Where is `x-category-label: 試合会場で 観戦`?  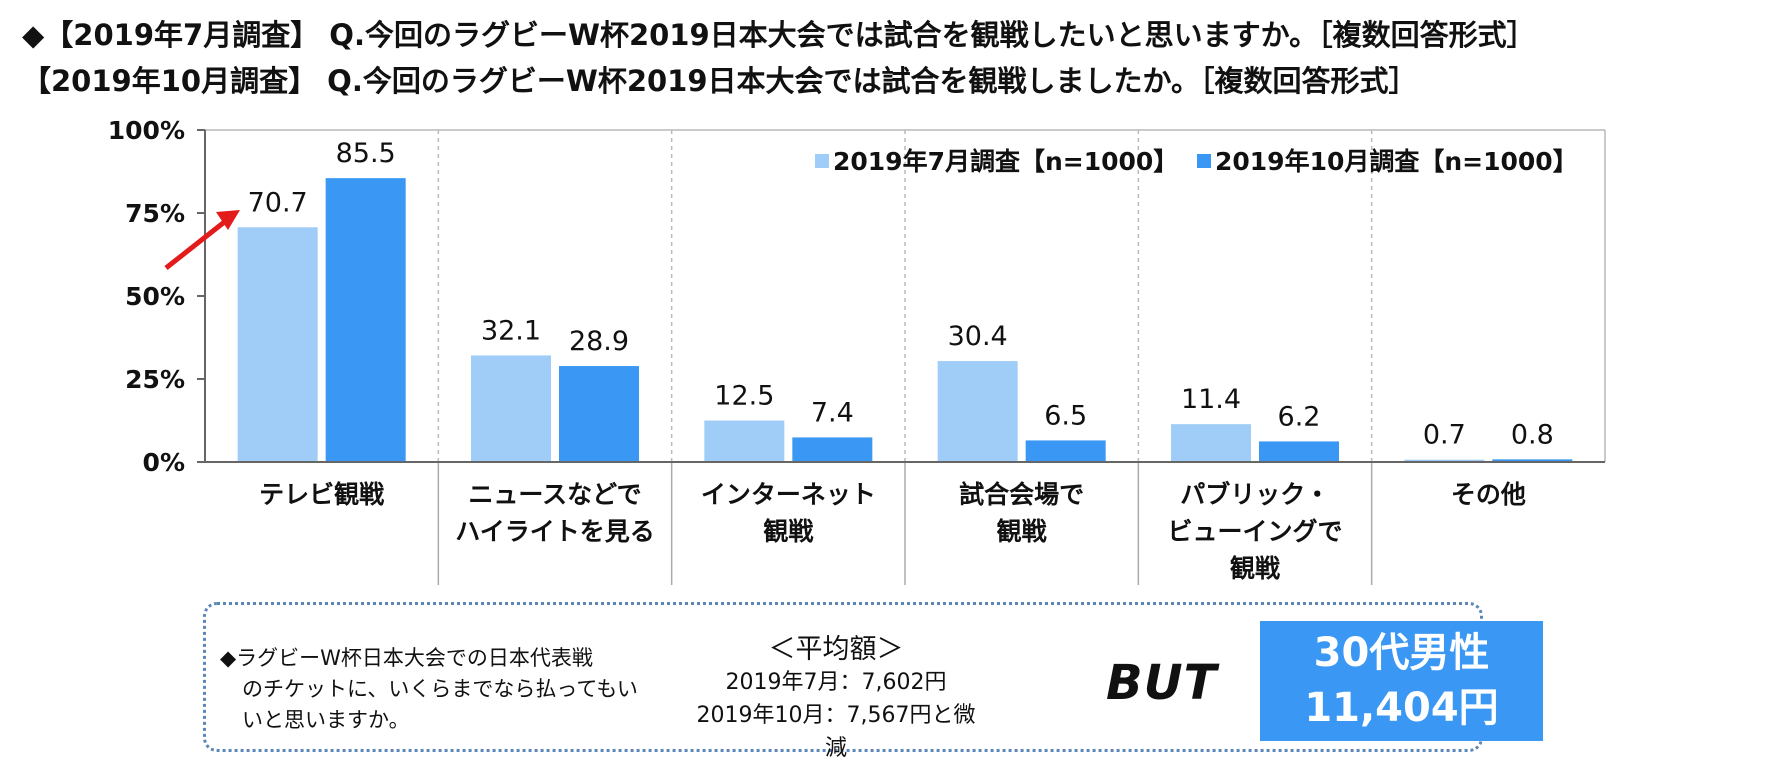 x-category-label: 試合会場で 観戦 is located at coordinates (1022, 513).